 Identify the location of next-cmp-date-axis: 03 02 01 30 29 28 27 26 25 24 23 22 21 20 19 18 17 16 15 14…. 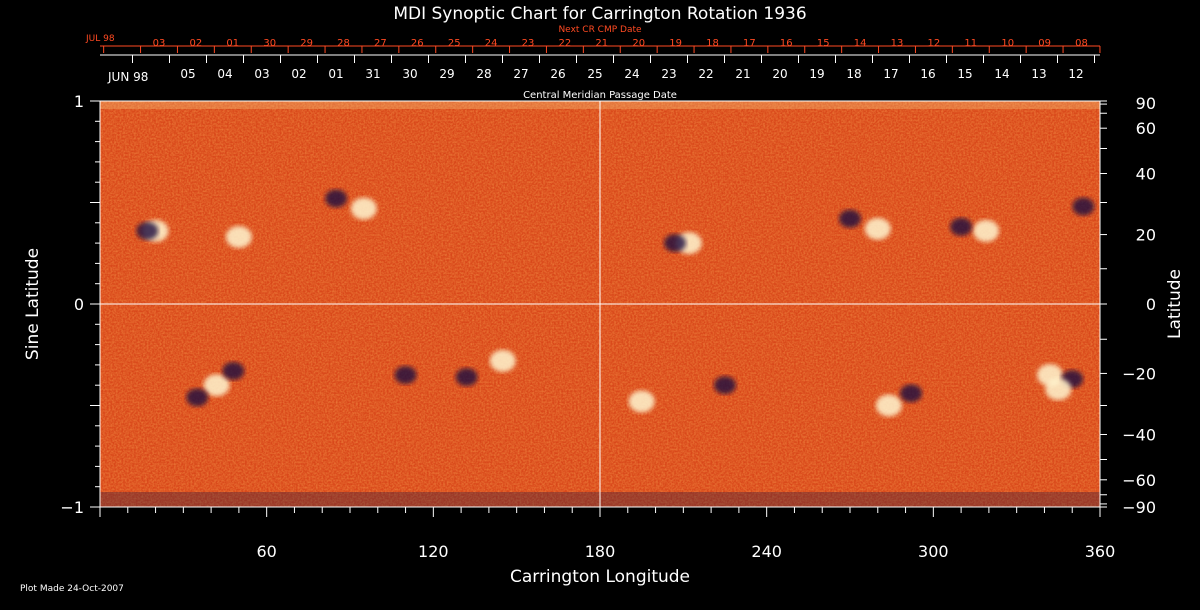
(600, 45).